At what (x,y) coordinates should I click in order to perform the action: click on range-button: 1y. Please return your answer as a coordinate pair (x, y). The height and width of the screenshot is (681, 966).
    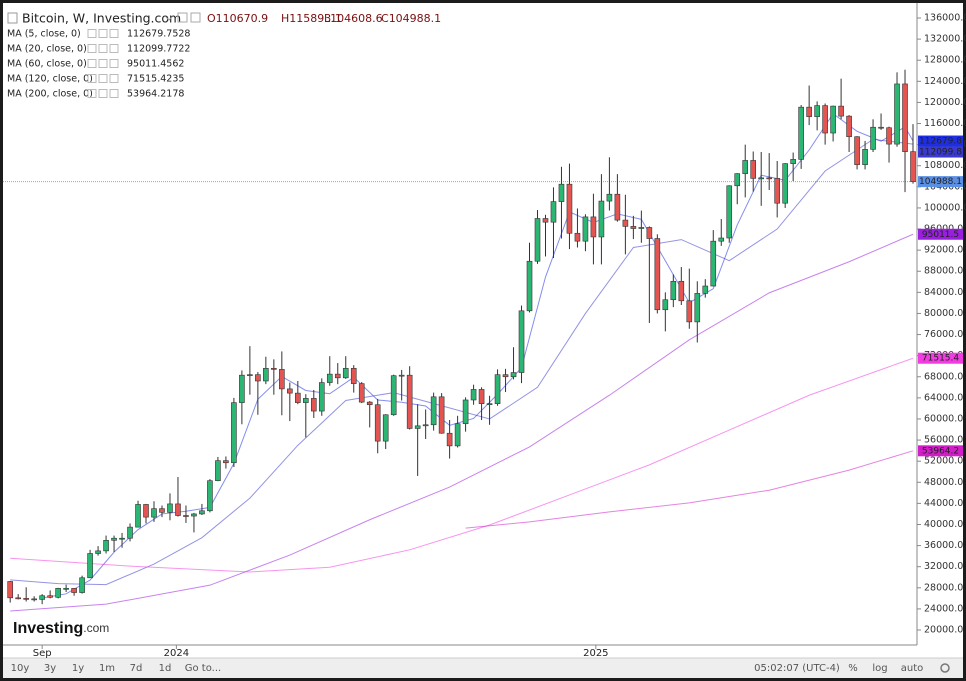
    Looking at the image, I should click on (78, 668).